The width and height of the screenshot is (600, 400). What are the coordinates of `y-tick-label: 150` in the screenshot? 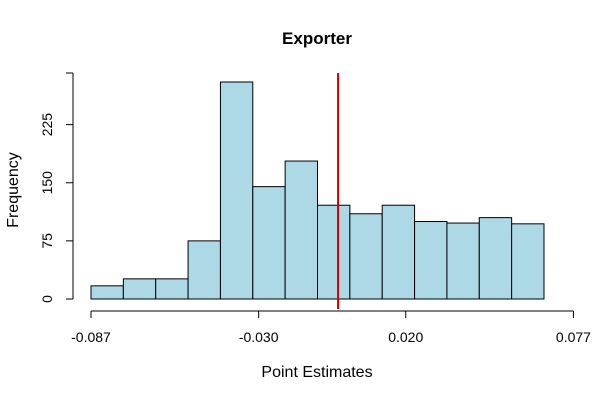 It's located at (47, 183).